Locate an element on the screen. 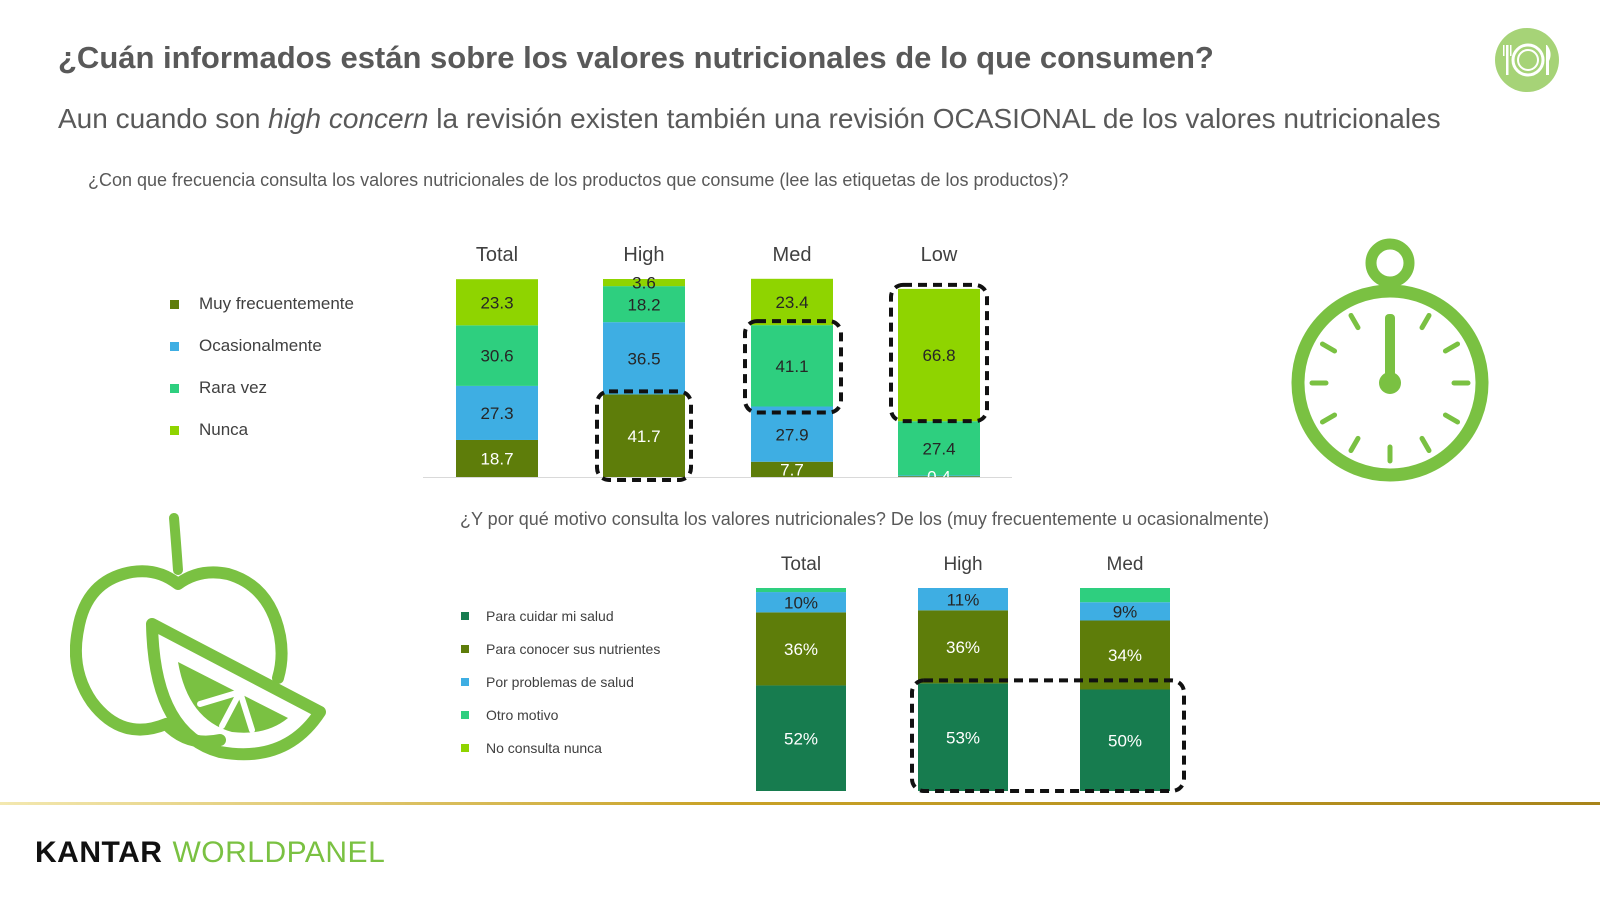 The image size is (1600, 900). bar-high-para-conocer-sus-nutrientes is located at coordinates (963, 647).